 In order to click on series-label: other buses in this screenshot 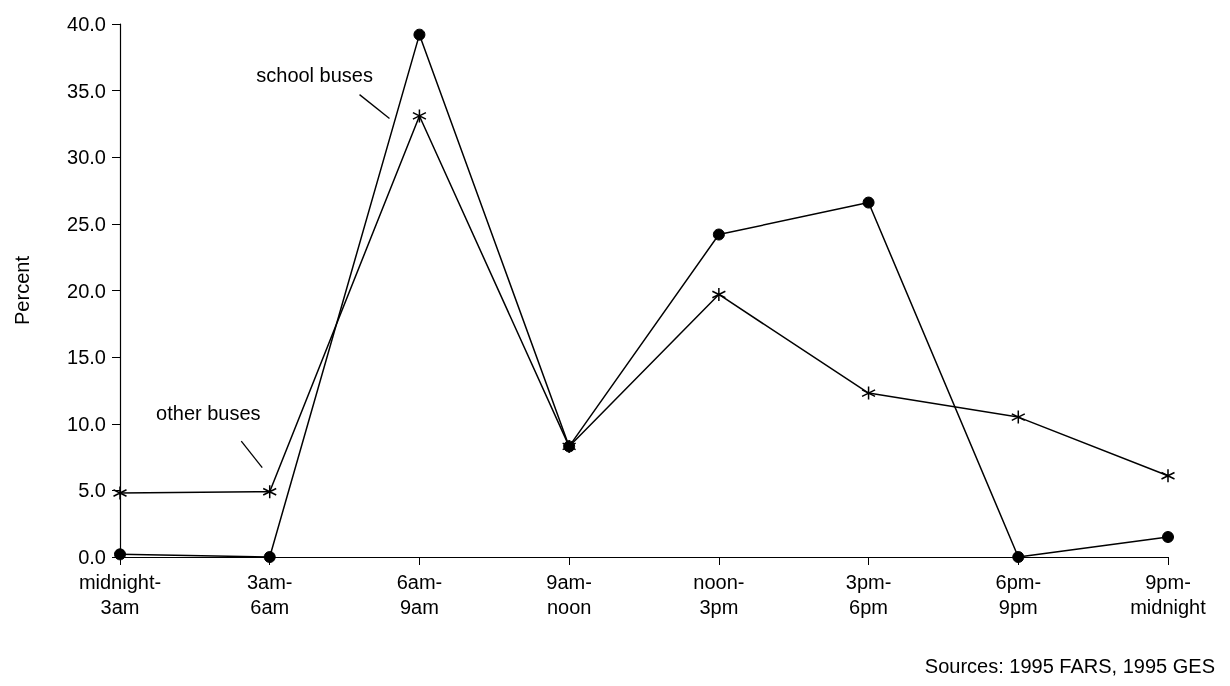, I will do `click(208, 413)`.